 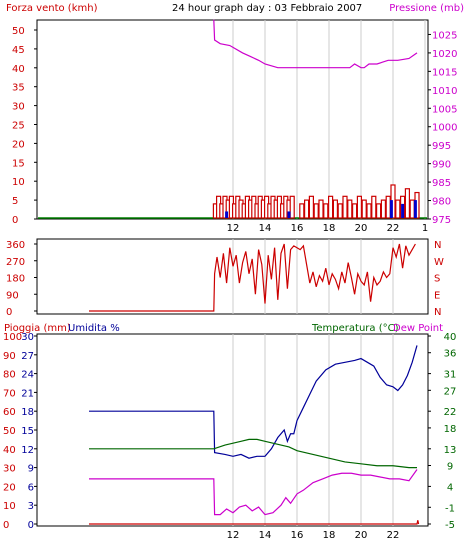 What do you see at coordinates (12, 295) in the screenshot?
I see `direction-tick-label: 90` at bounding box center [12, 295].